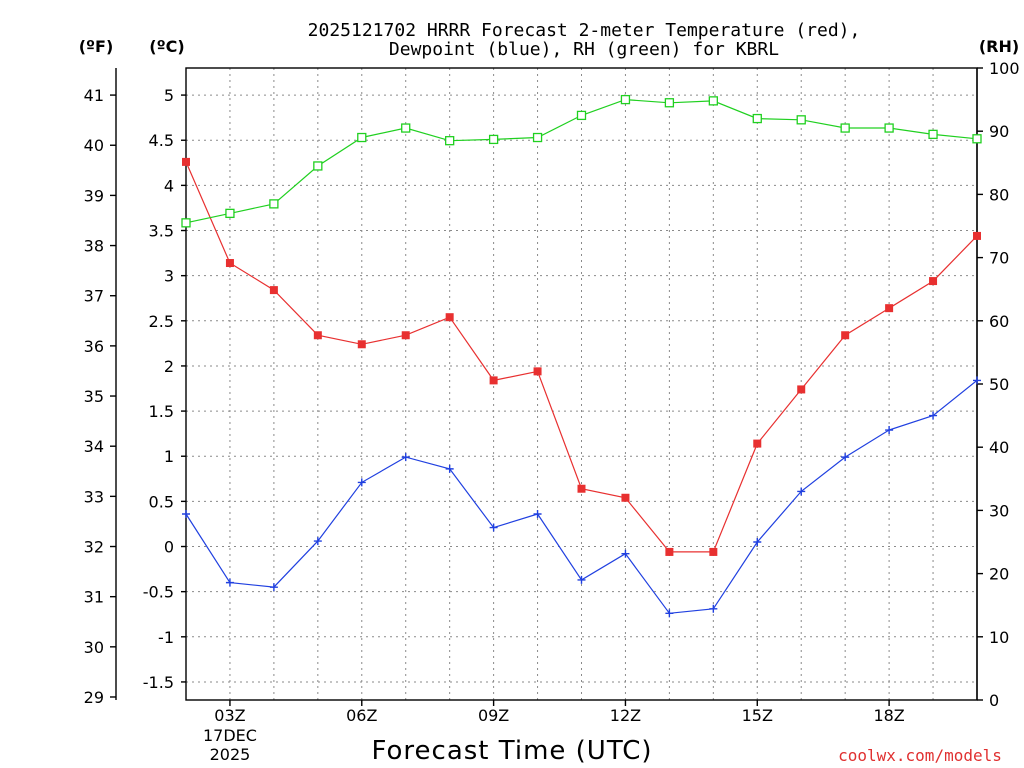  Describe the element at coordinates (94, 647) in the screenshot. I see `fahrenheit-tick-label: 30` at that location.